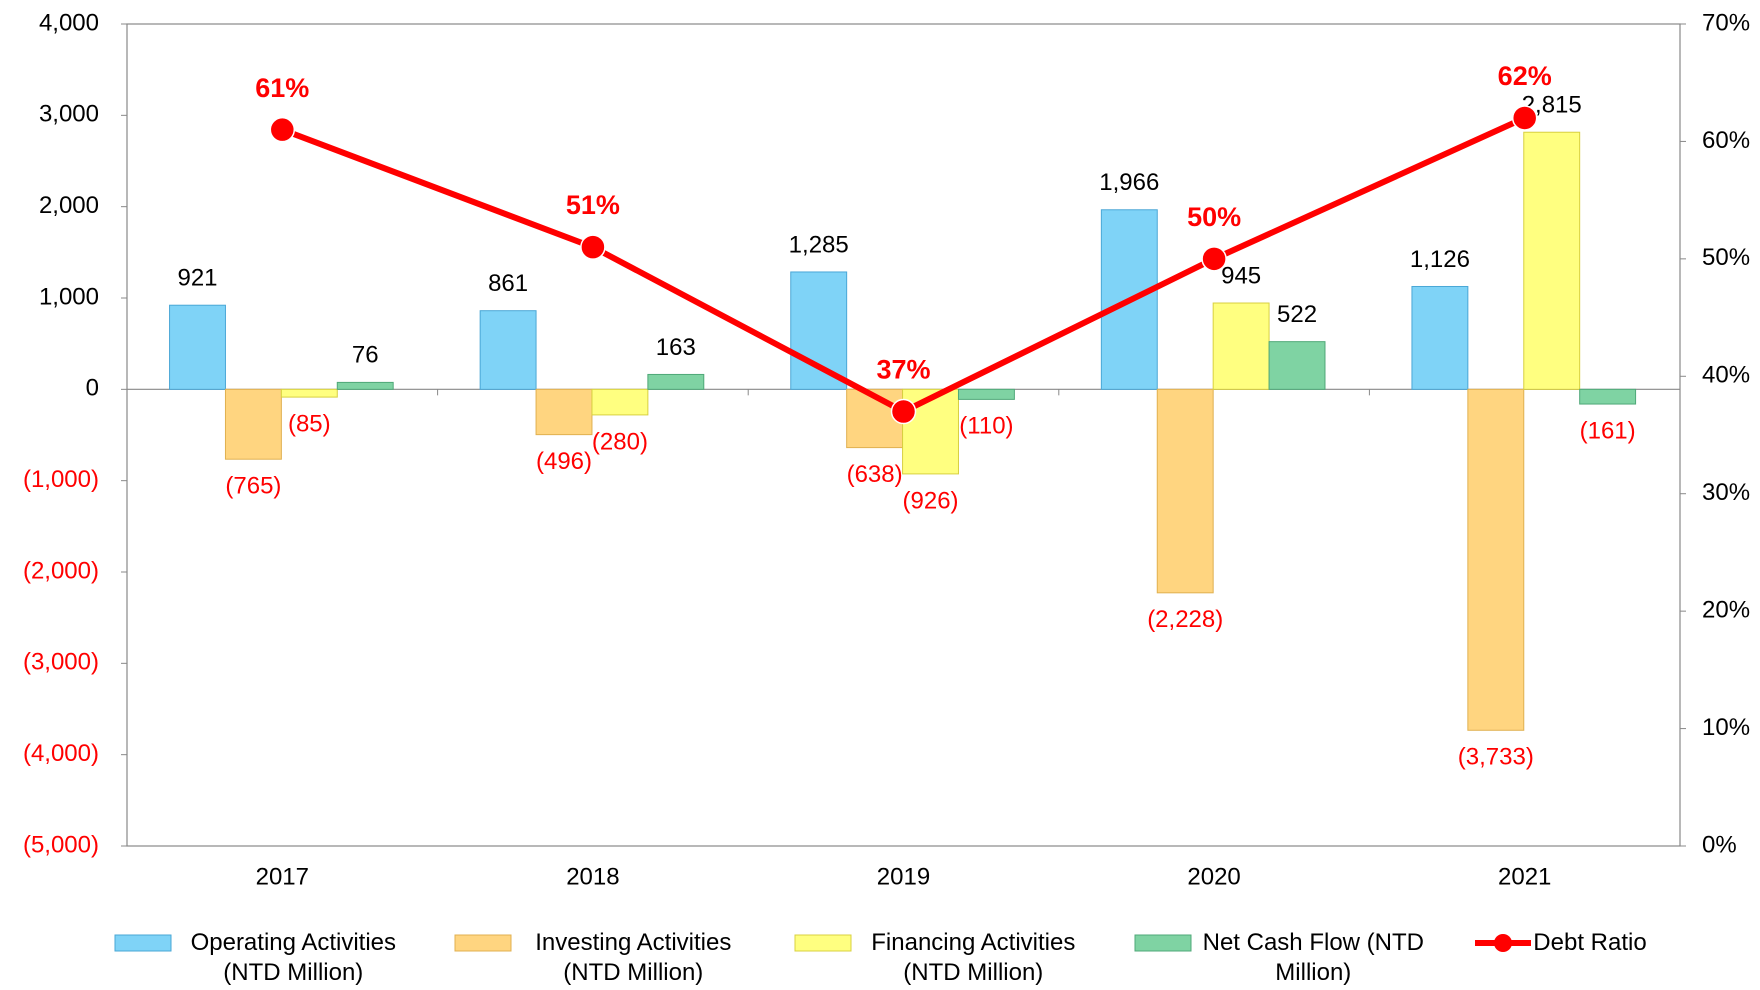 The height and width of the screenshot is (990, 1760). Describe the element at coordinates (1726, 22) in the screenshot. I see `y2-tick-label: 70%` at that location.